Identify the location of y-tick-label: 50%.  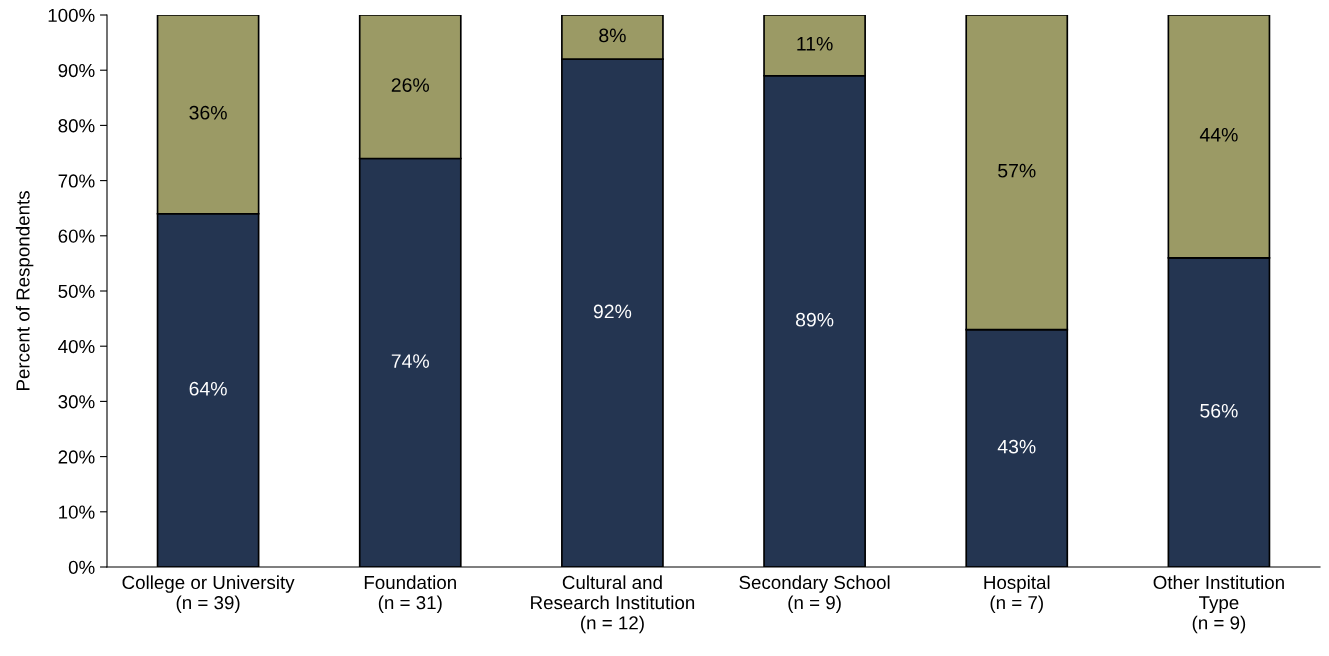
(76, 291).